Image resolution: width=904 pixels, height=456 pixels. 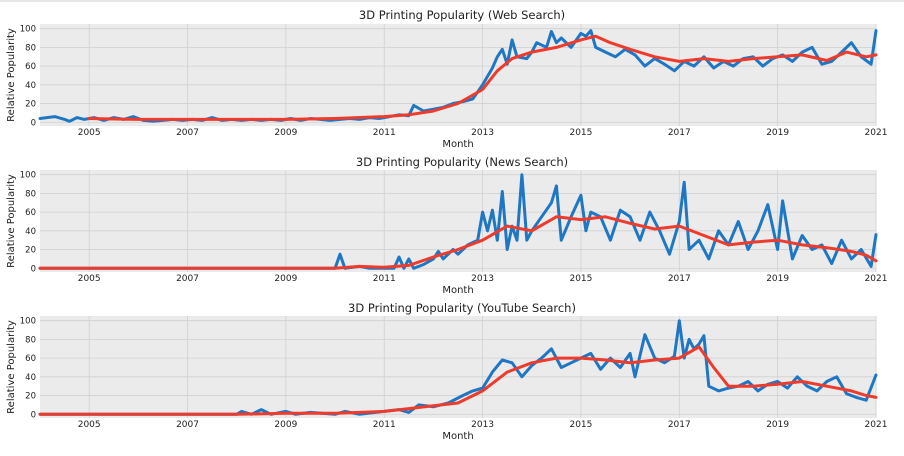 What do you see at coordinates (462, 15) in the screenshot?
I see `chart-title: 3D Printing Popularity (Web Search)` at bounding box center [462, 15].